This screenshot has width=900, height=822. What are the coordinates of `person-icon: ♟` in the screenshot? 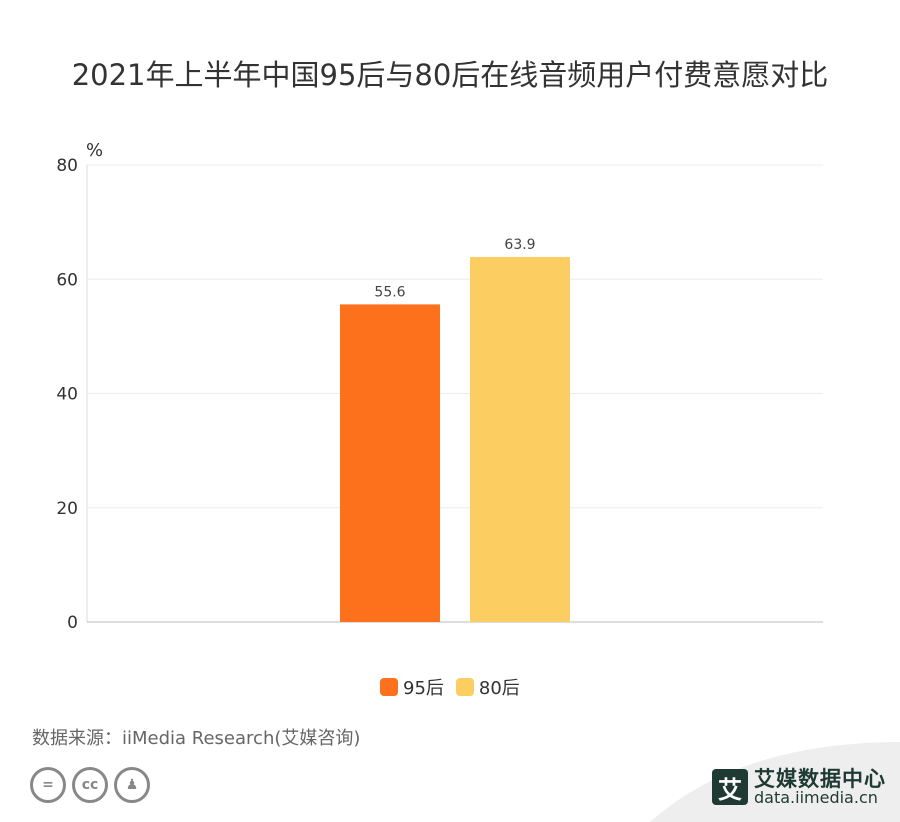 It's located at (132, 785).